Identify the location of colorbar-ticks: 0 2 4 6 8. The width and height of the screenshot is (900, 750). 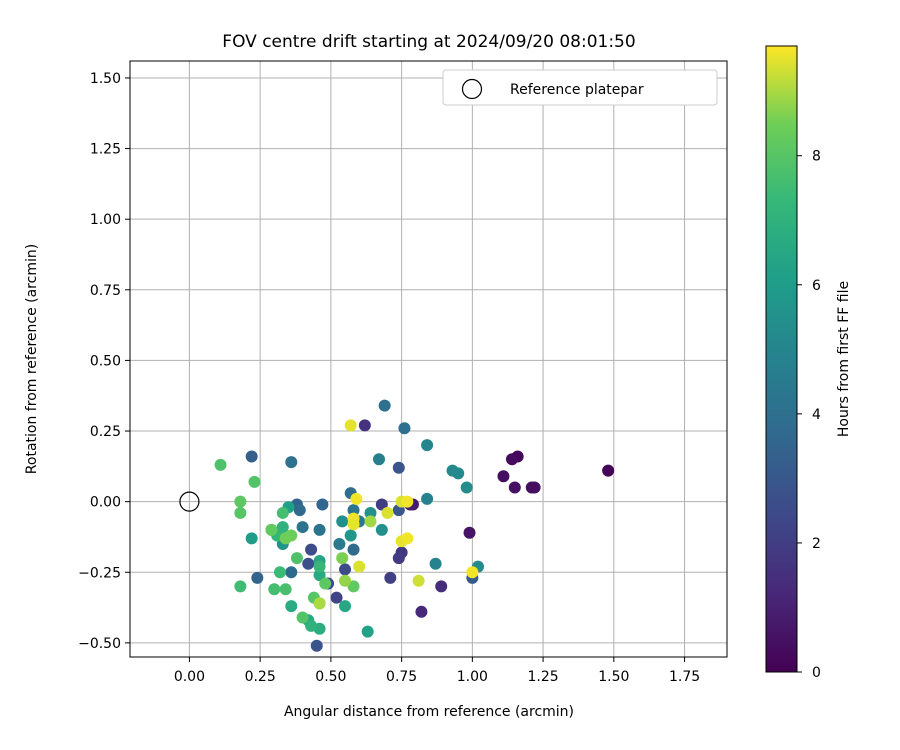
(809, 415).